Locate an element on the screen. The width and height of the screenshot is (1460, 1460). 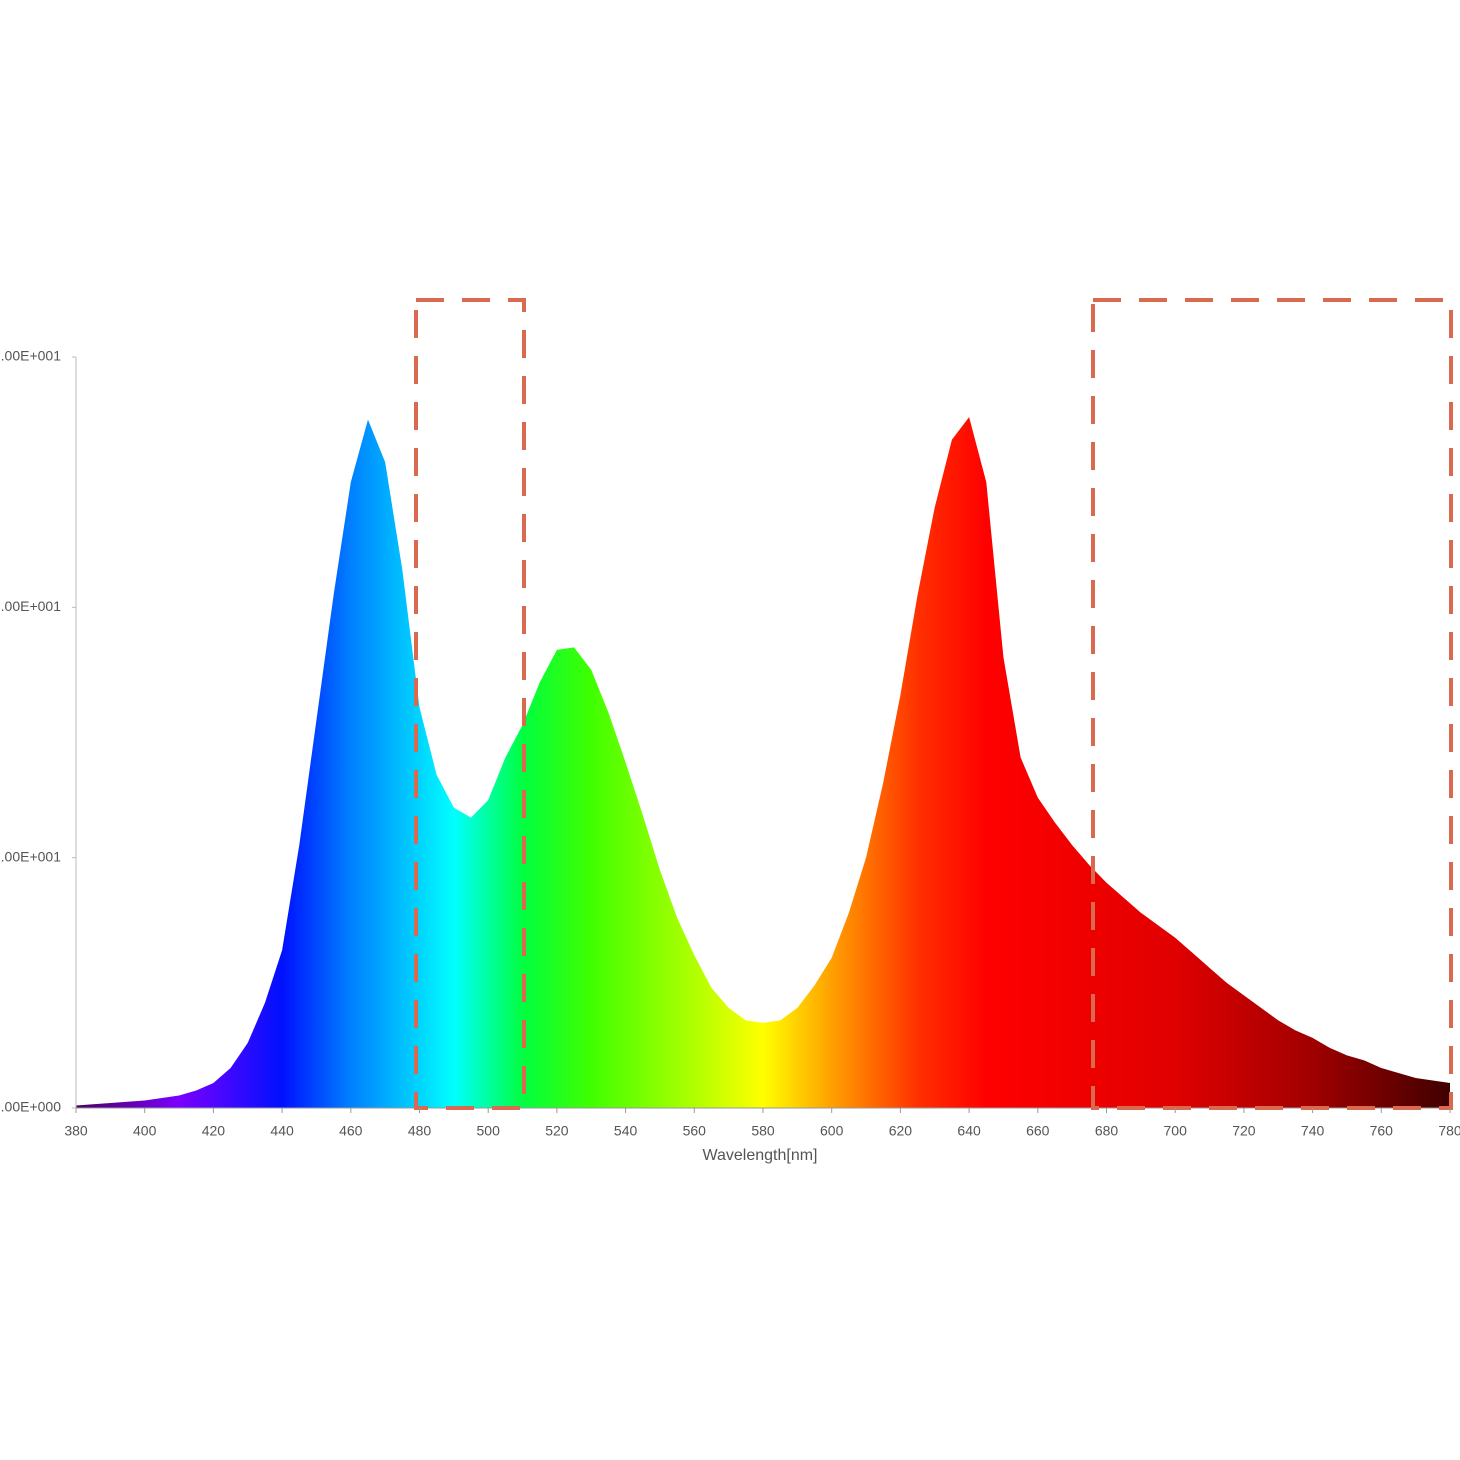
x-tick-label: 400 is located at coordinates (145, 1131).